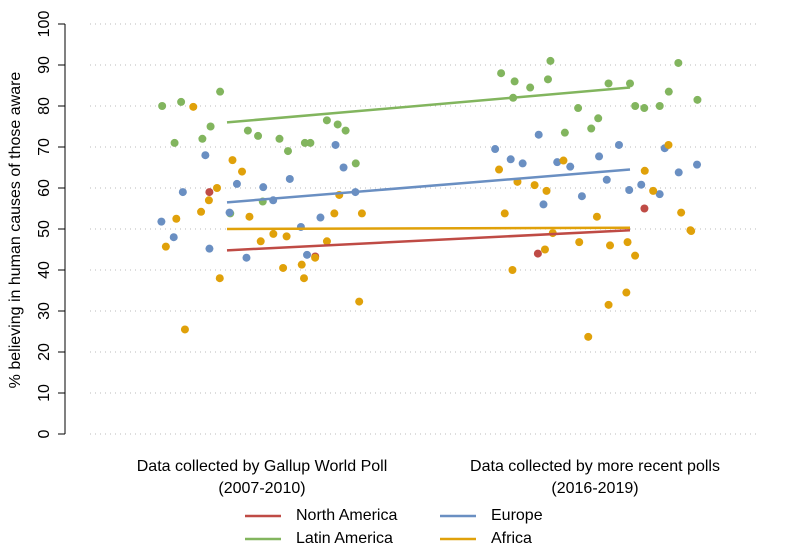  Describe the element at coordinates (44, 65) in the screenshot. I see `y-tick-label: 90` at that location.